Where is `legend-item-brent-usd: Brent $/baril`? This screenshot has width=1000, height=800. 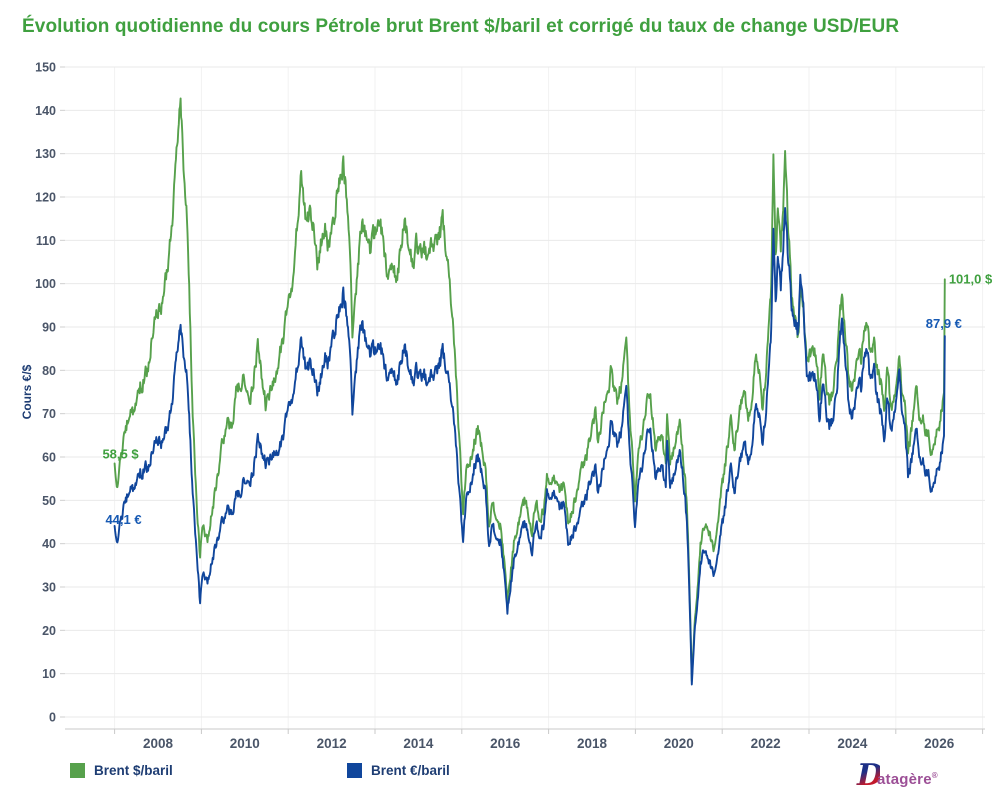 legend-item-brent-usd: Brent $/baril is located at coordinates (121, 770).